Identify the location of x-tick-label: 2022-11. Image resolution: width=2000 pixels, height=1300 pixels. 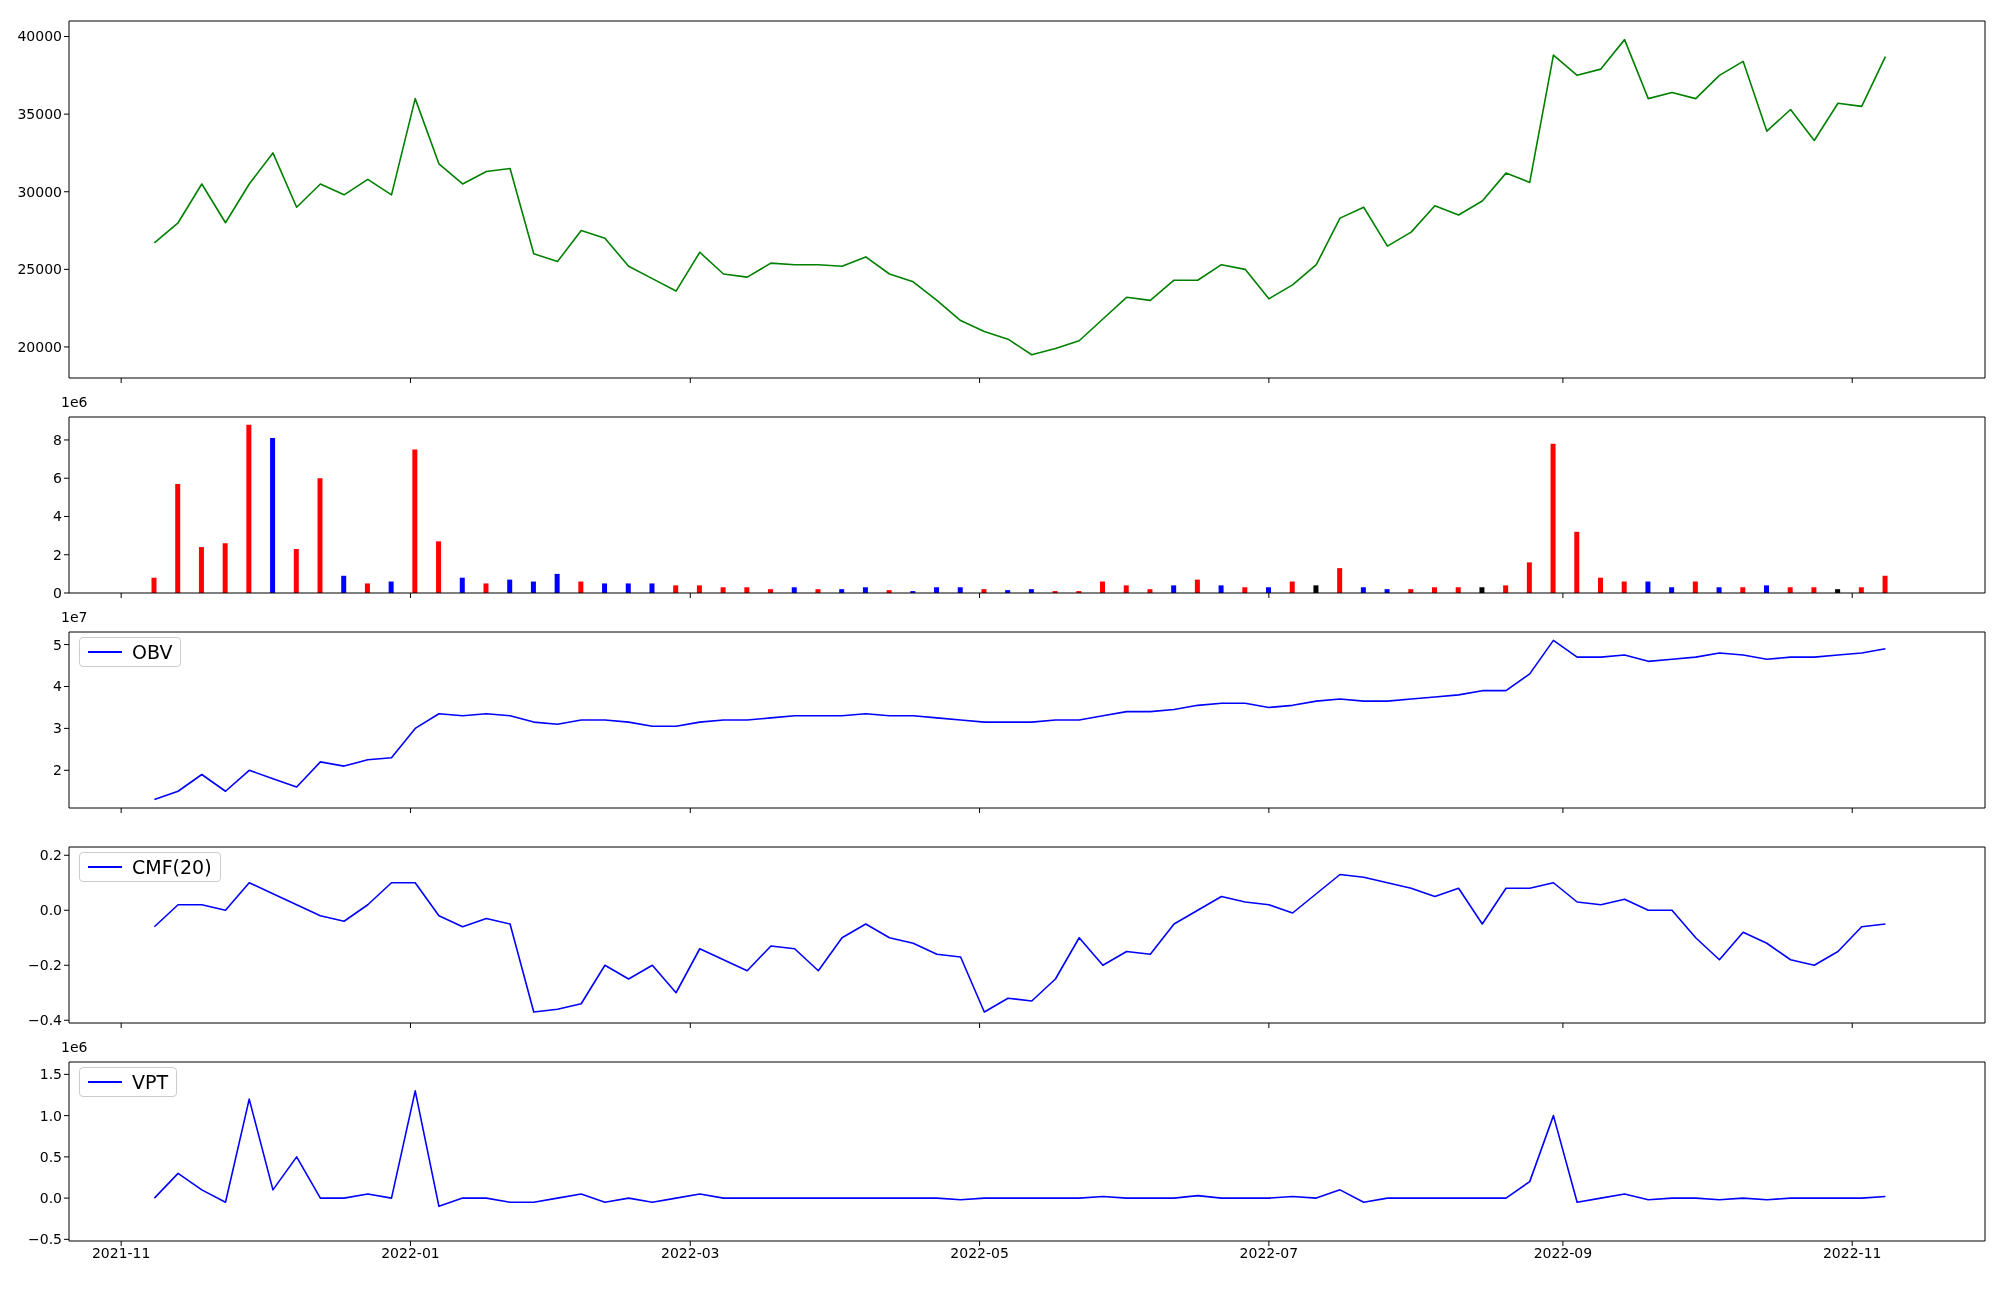
(1852, 1252).